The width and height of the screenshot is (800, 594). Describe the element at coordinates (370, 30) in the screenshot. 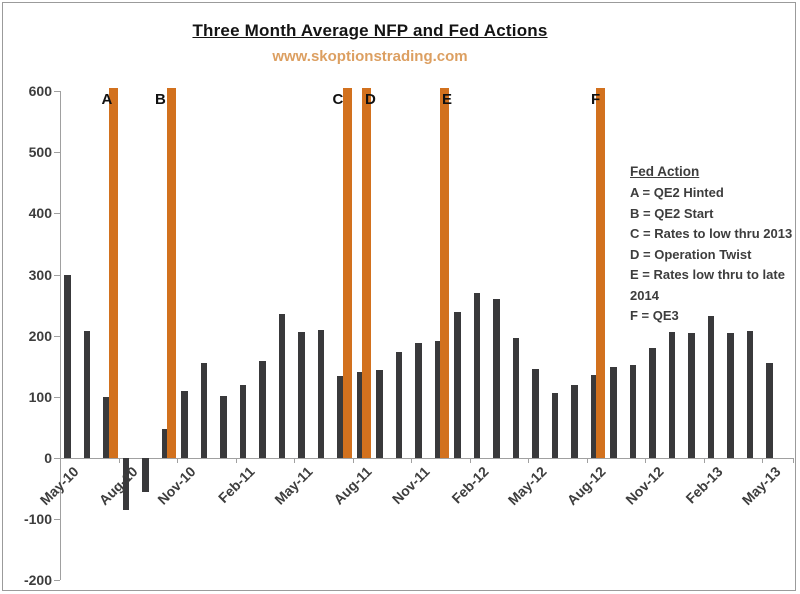

I see `chart-title: Three Month Average NFP and Fed Actions` at that location.